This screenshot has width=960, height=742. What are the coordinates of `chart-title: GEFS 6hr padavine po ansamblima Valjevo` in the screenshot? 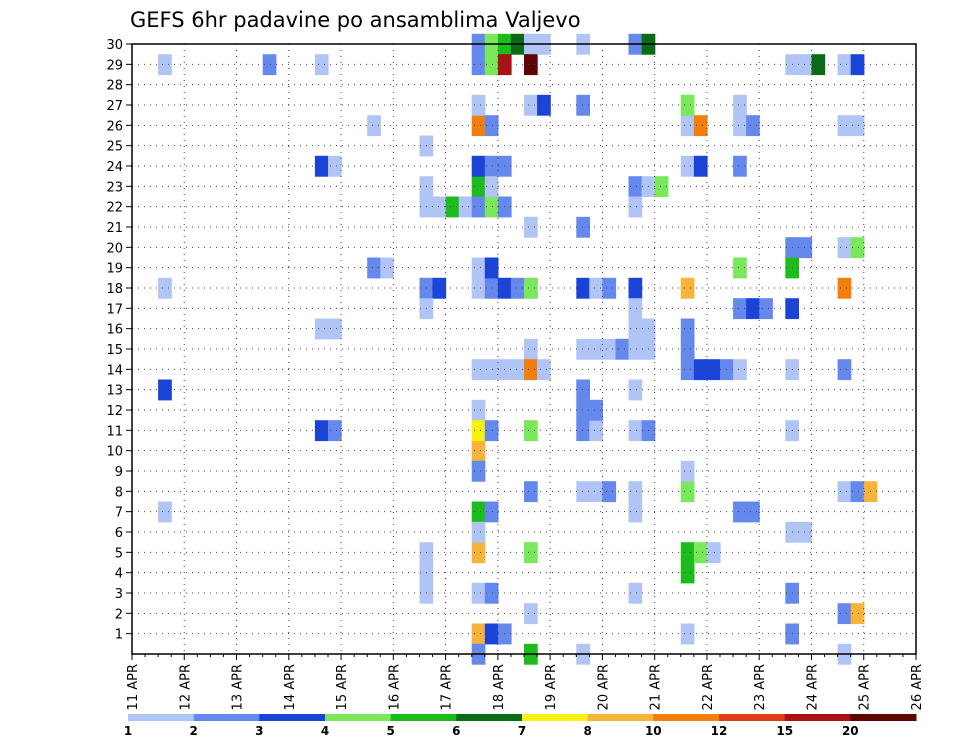 It's located at (355, 20).